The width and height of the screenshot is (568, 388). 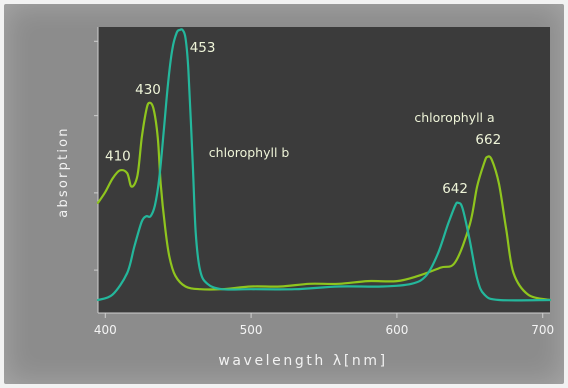 I want to click on peak-label: 662, so click(x=488, y=140).